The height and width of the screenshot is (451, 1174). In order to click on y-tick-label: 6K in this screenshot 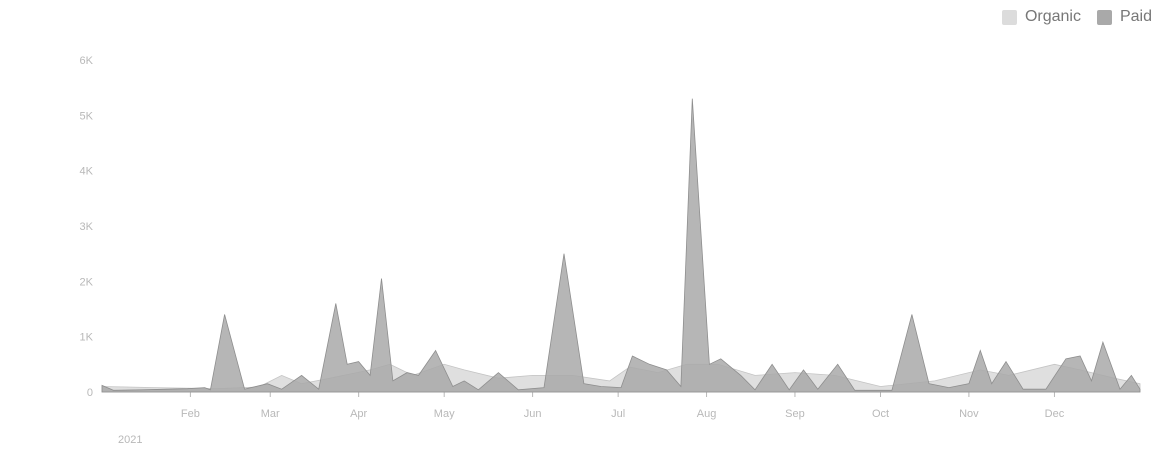, I will do `click(87, 61)`.